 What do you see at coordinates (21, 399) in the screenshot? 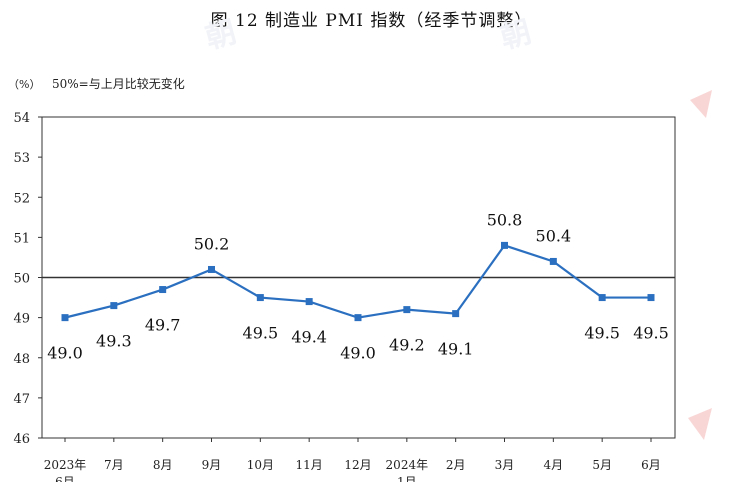
I see `y-tick-label: 47` at bounding box center [21, 399].